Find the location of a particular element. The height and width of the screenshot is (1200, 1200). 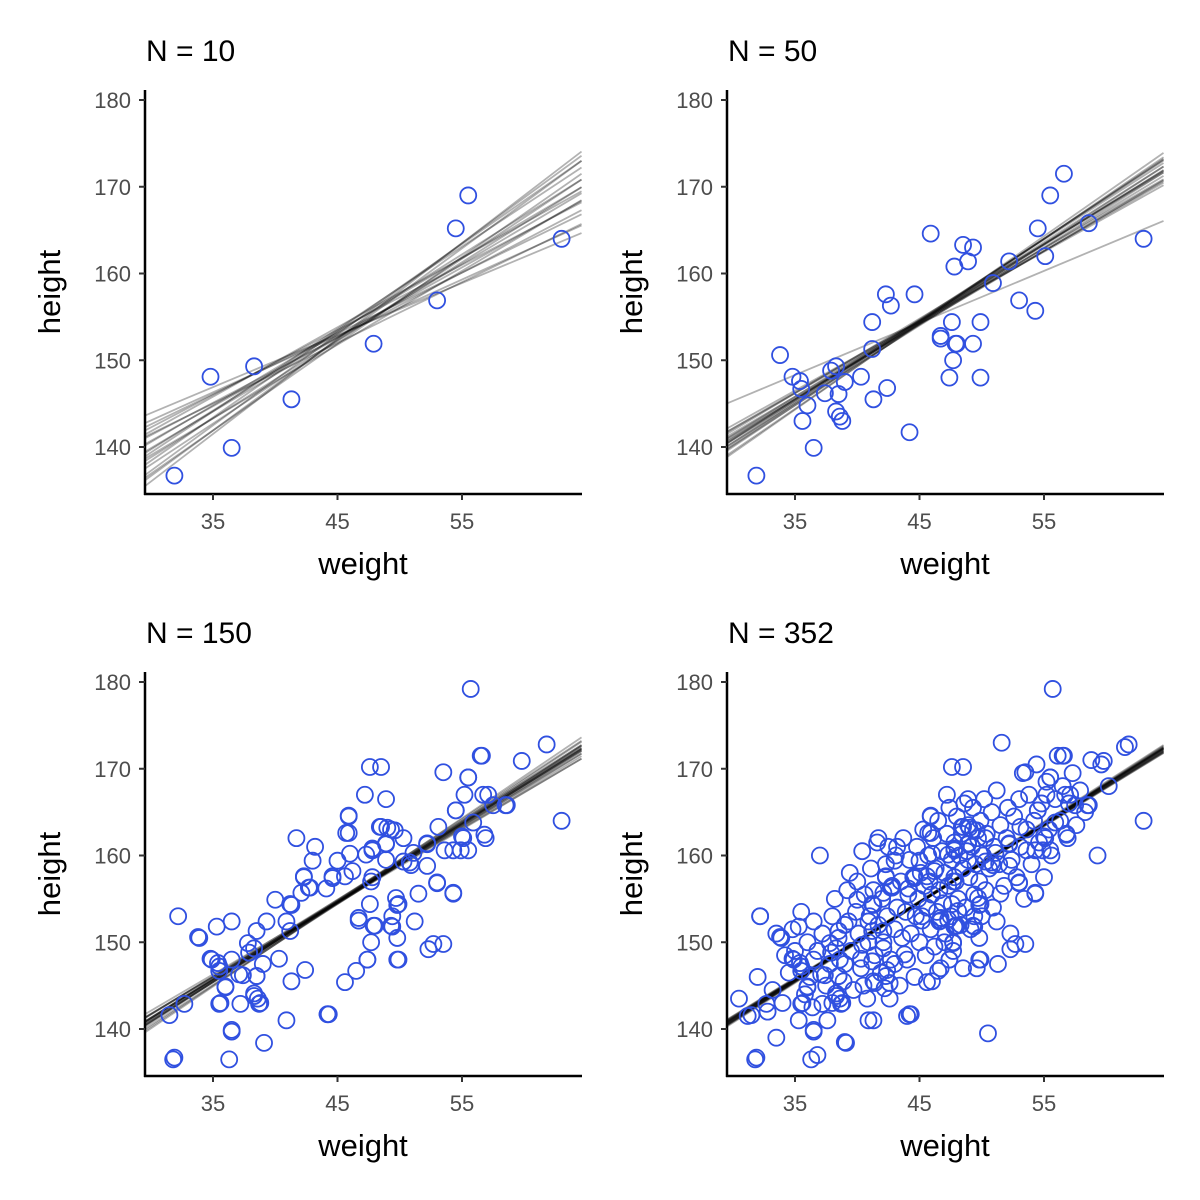

x-tick-label: 45 is located at coordinates (337, 1103).